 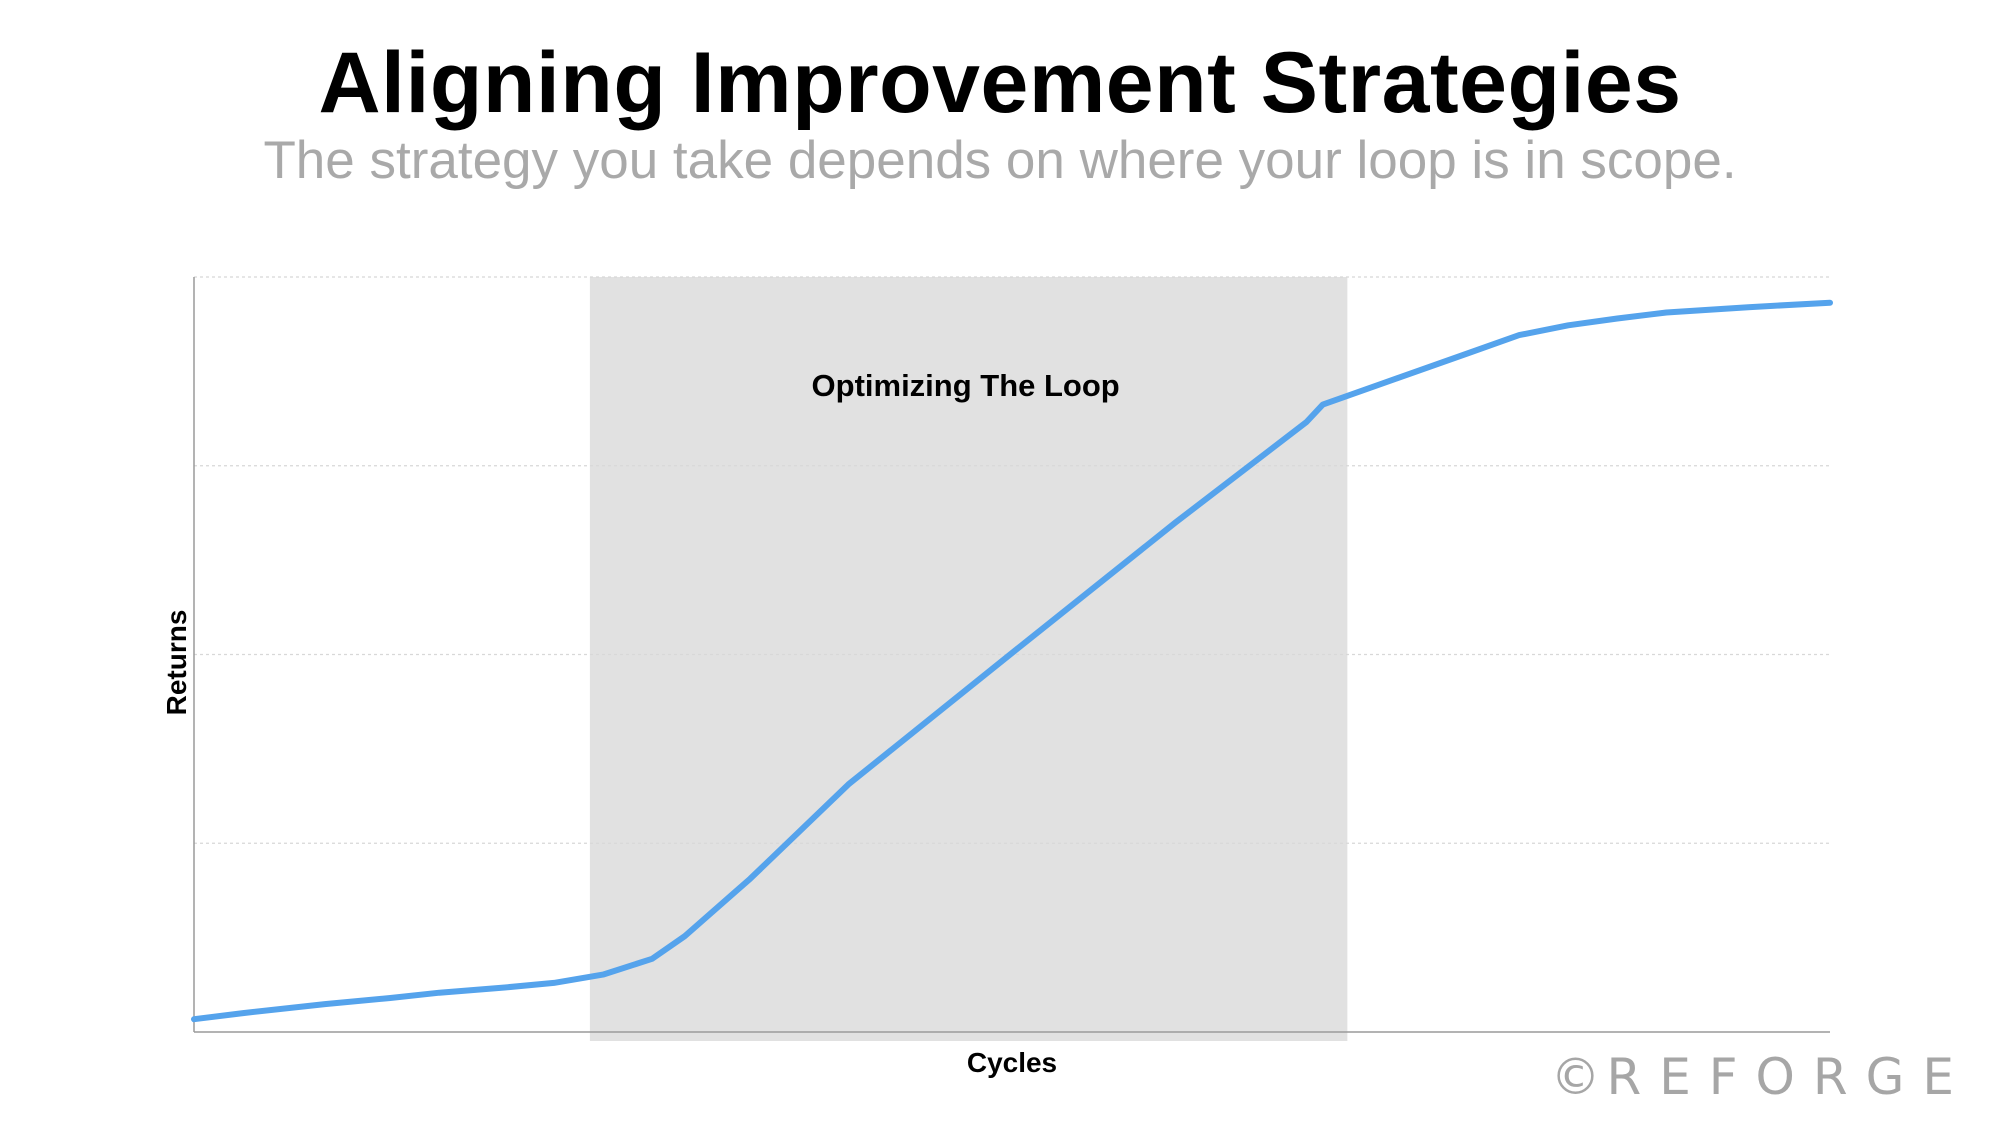 I want to click on x-axis-label: Cycles, so click(x=1012, y=1062).